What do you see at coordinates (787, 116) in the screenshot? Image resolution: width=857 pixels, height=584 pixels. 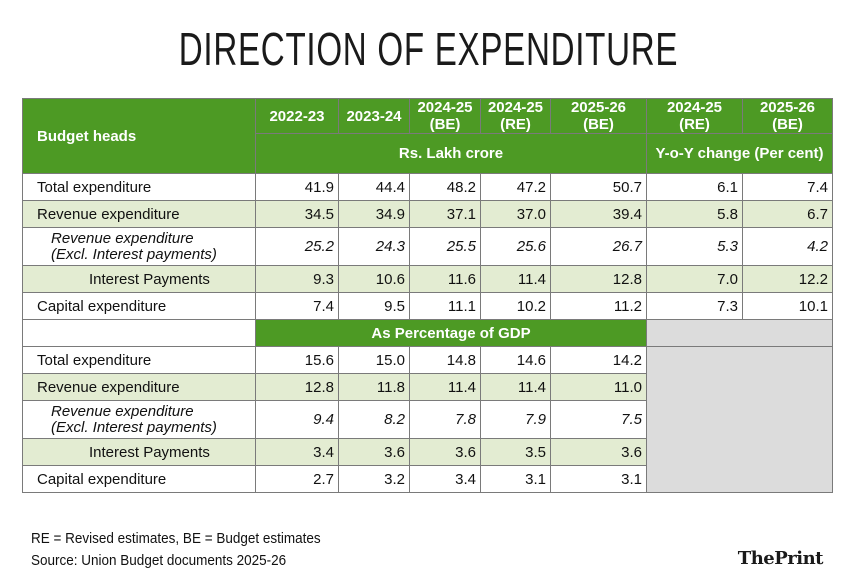 I see `col-yoy-2025-26-be: 2025-26 (BE)` at bounding box center [787, 116].